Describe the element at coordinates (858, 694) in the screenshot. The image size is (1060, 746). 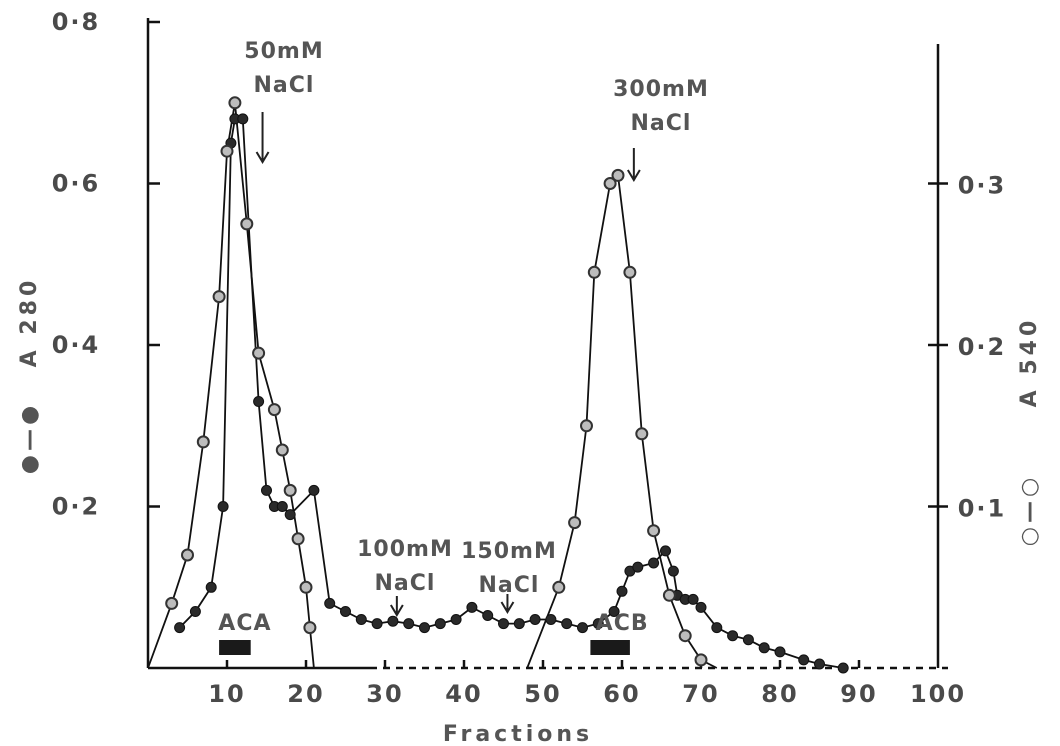
I see `x-tick-label-90: 90` at that location.